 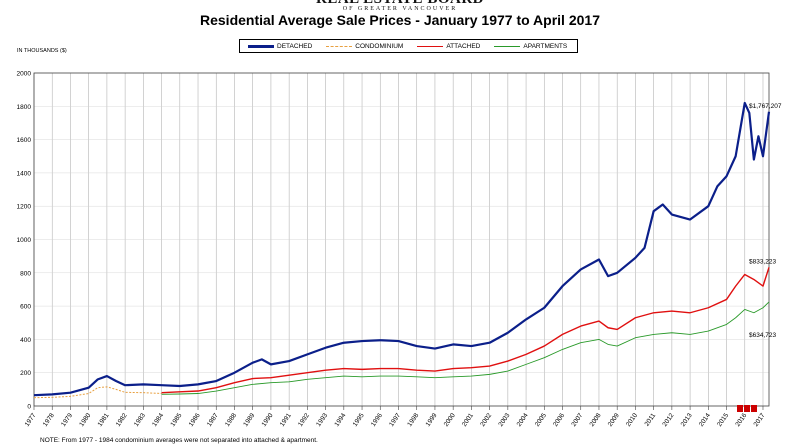 I want to click on legend-item-condominium: CONDOMINIUM, so click(x=364, y=46).